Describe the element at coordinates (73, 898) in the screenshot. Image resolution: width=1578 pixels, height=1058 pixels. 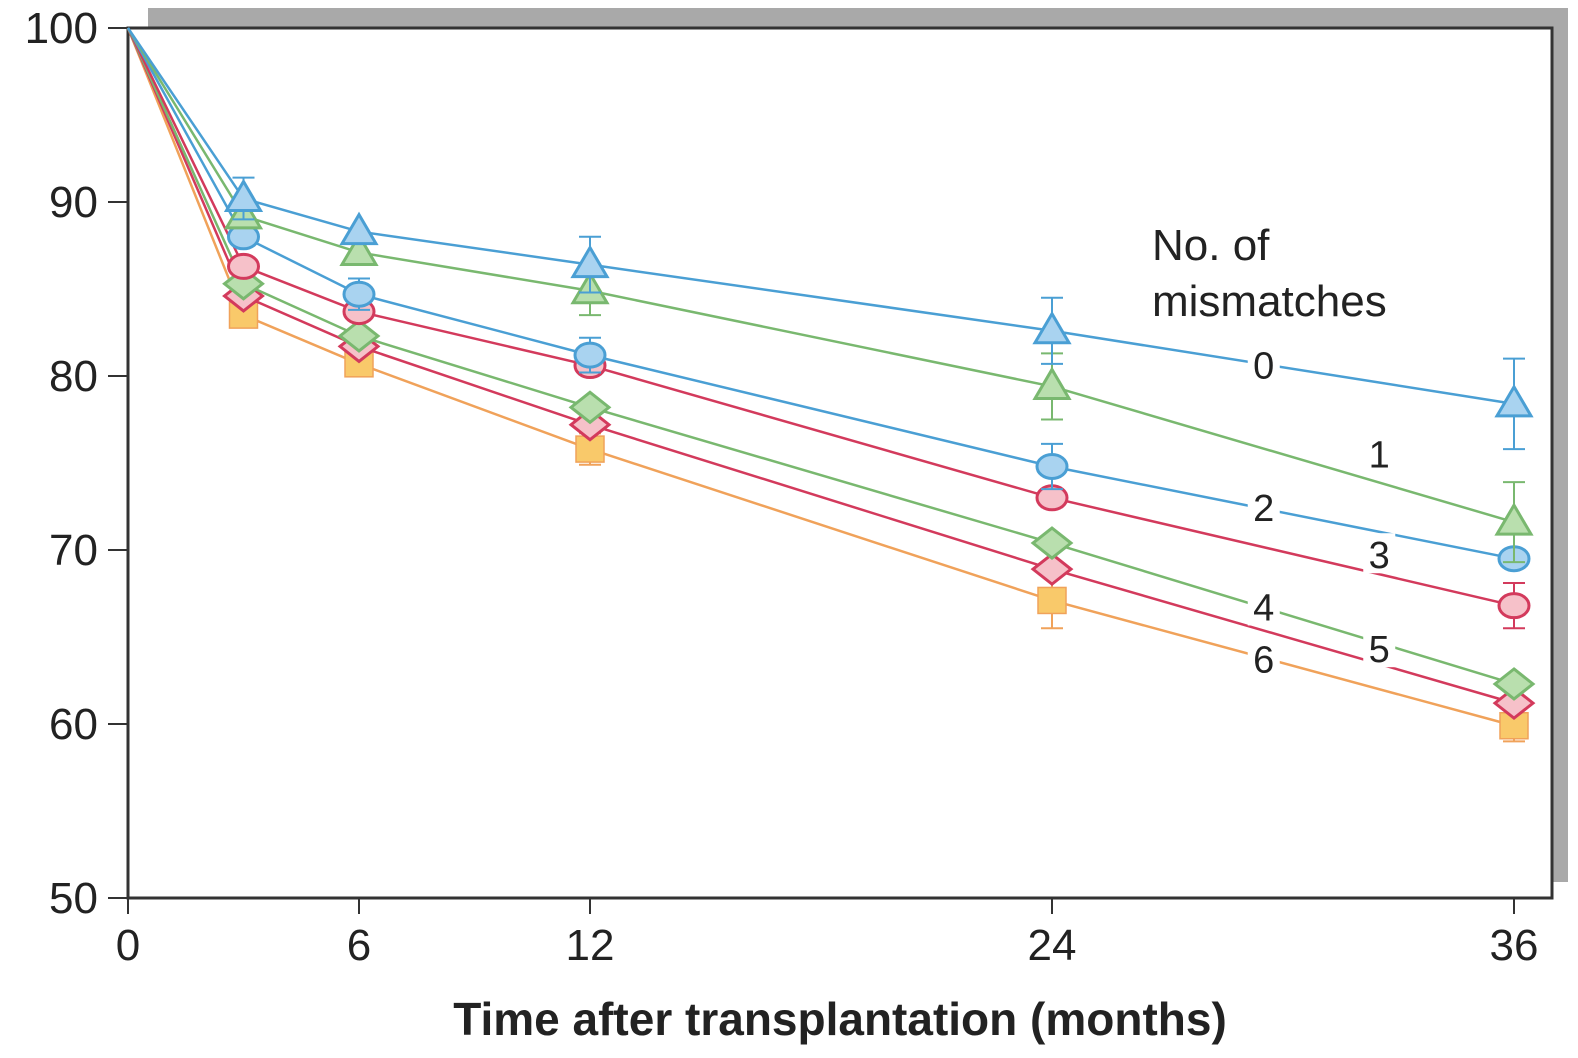
I see `y-tick-label: 50` at that location.